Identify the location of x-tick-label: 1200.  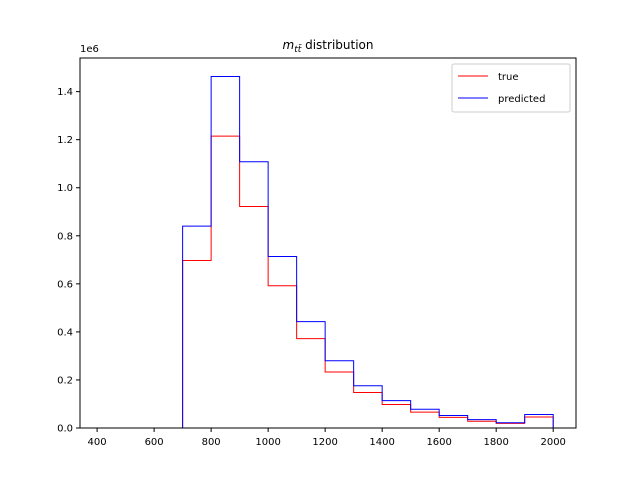
(324, 442).